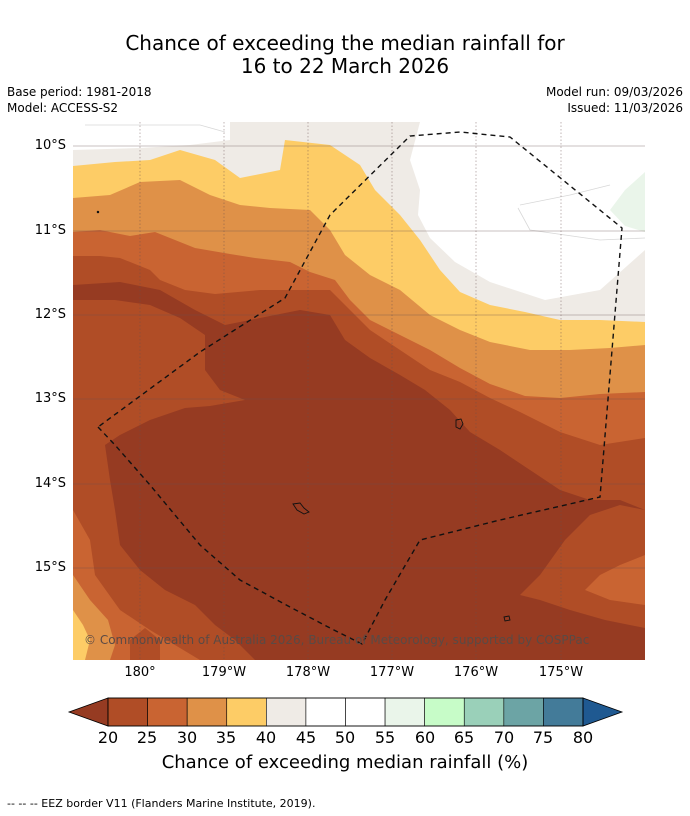  I want to click on colorbar-upper-extend, so click(603, 712).